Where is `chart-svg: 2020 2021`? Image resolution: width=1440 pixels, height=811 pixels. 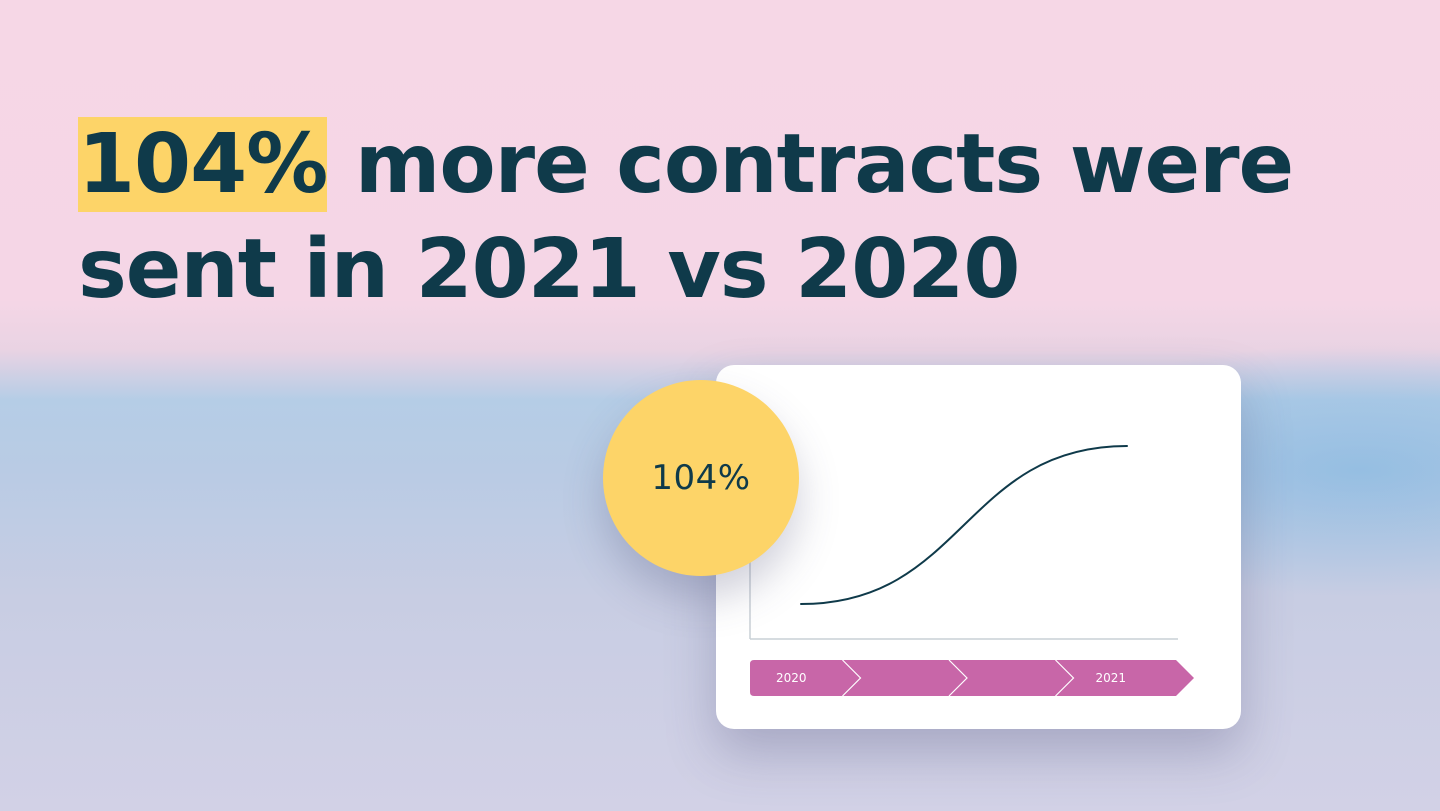
chart-svg: 2020 2021 is located at coordinates (971, 546).